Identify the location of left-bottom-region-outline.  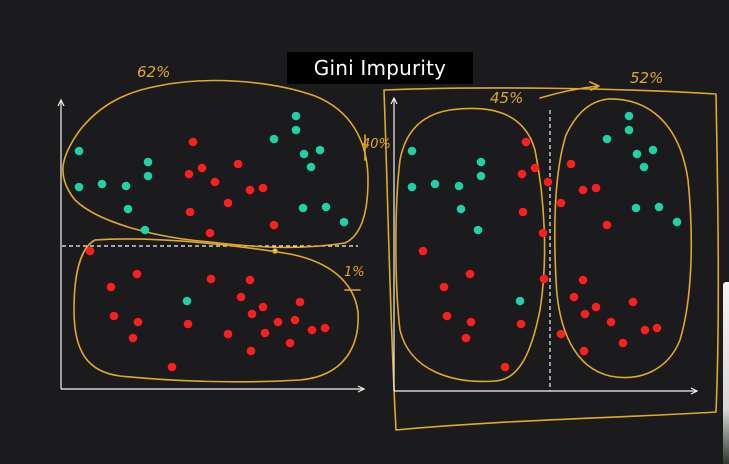
(216, 310).